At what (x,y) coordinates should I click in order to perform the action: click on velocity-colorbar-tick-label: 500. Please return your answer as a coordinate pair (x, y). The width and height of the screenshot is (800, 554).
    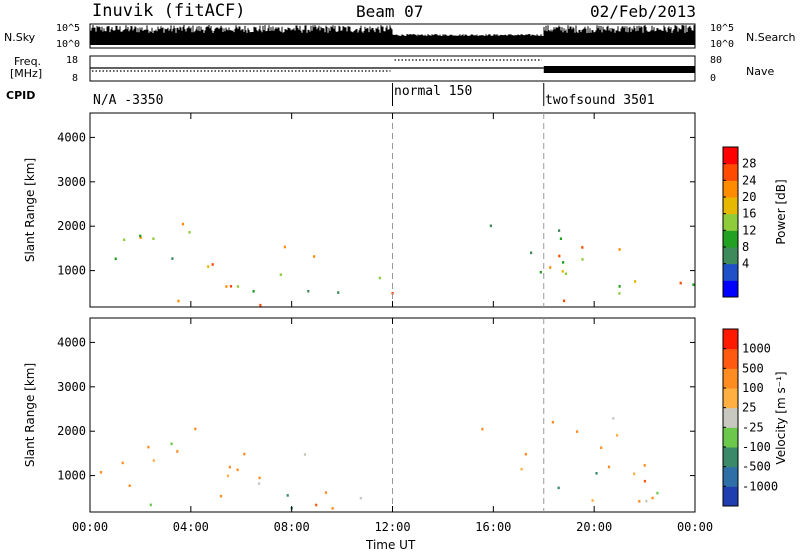
    Looking at the image, I should click on (753, 368).